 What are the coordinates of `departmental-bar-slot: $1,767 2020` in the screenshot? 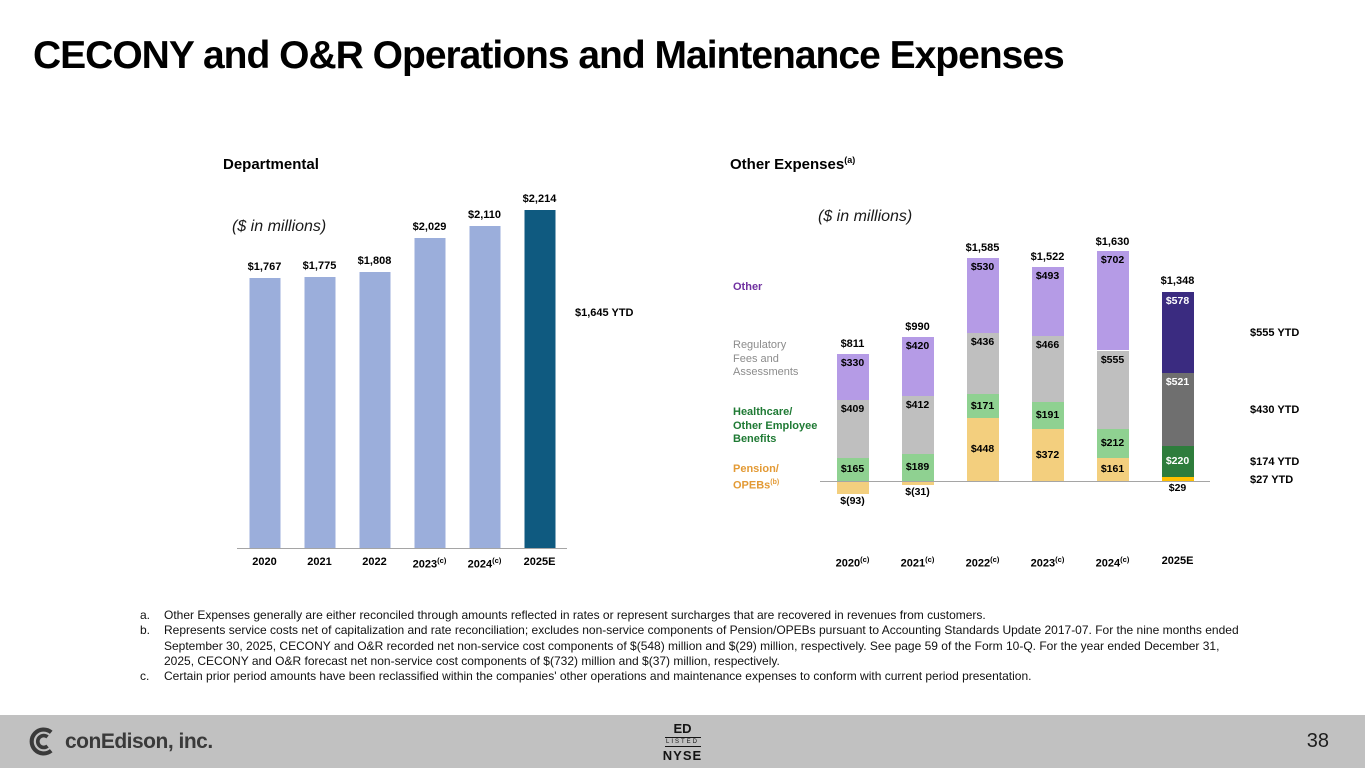 It's located at (264, 379).